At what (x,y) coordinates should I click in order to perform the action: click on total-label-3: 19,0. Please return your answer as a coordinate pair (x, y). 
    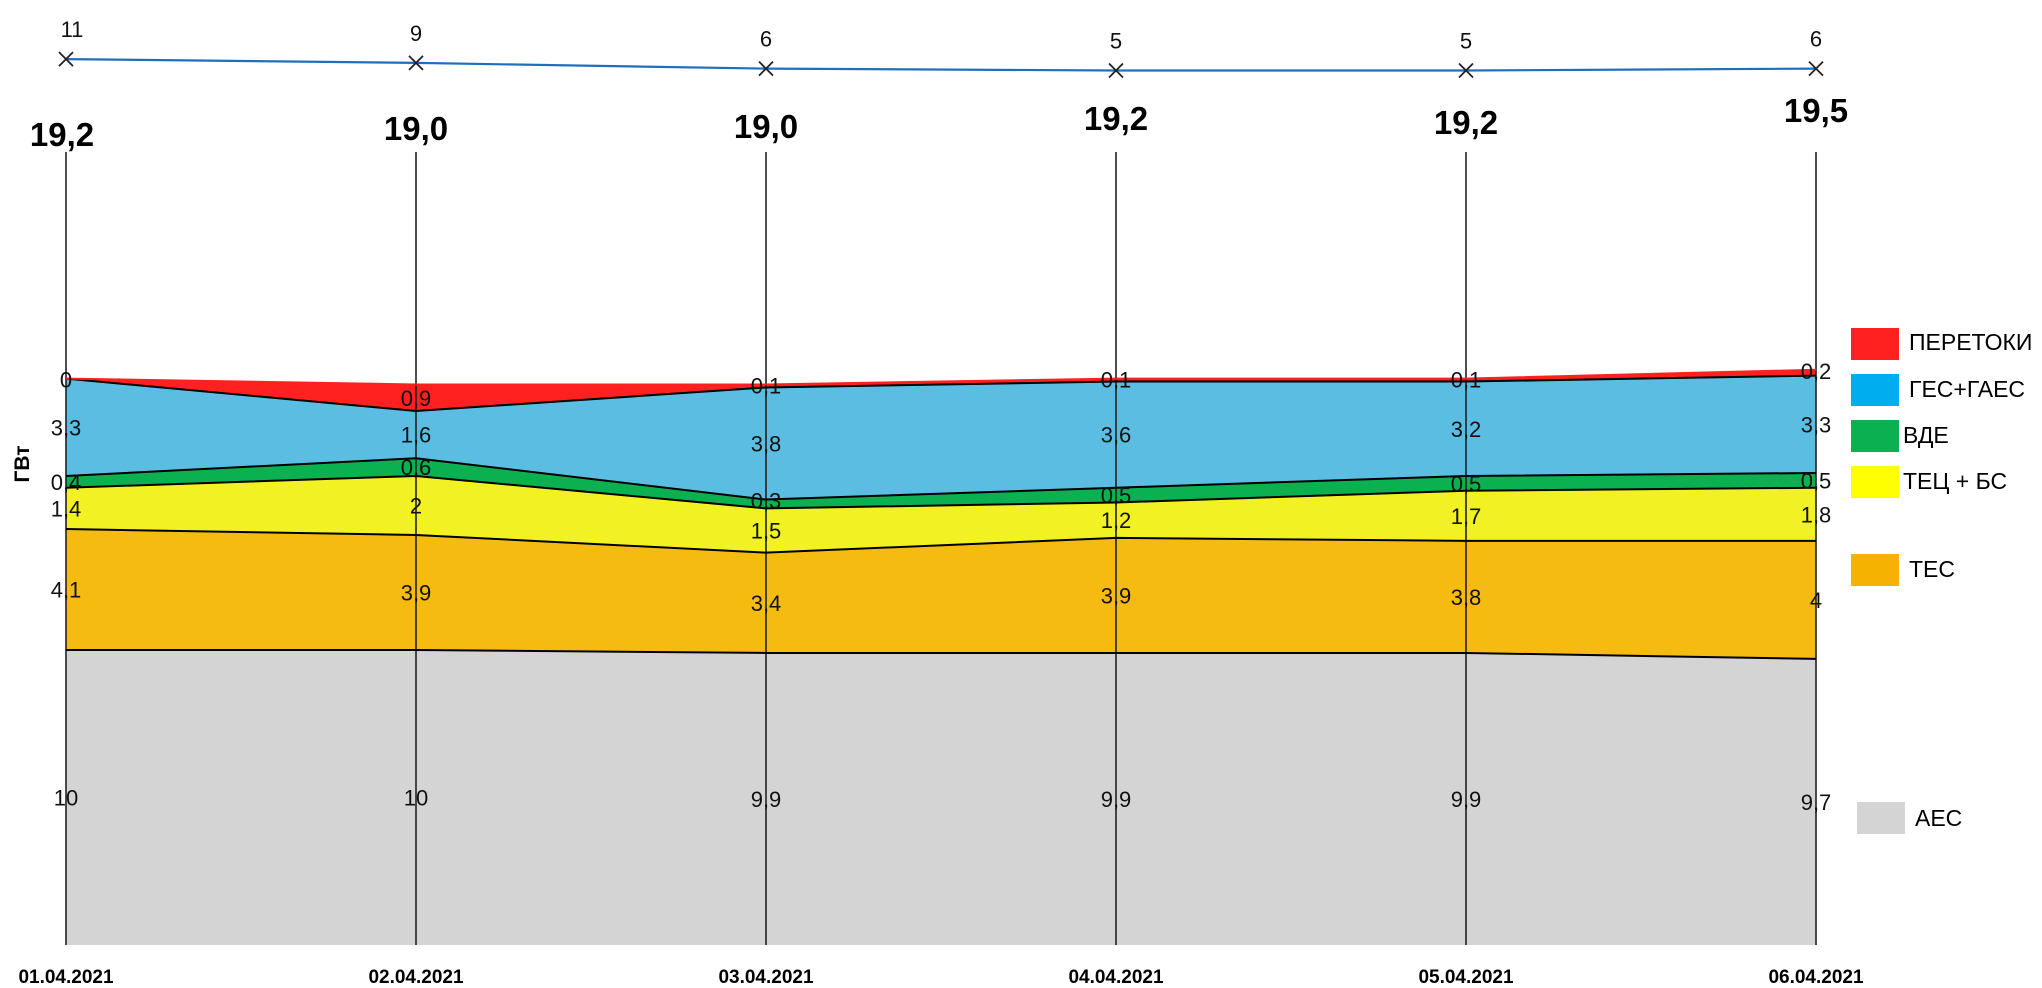
    Looking at the image, I should click on (766, 126).